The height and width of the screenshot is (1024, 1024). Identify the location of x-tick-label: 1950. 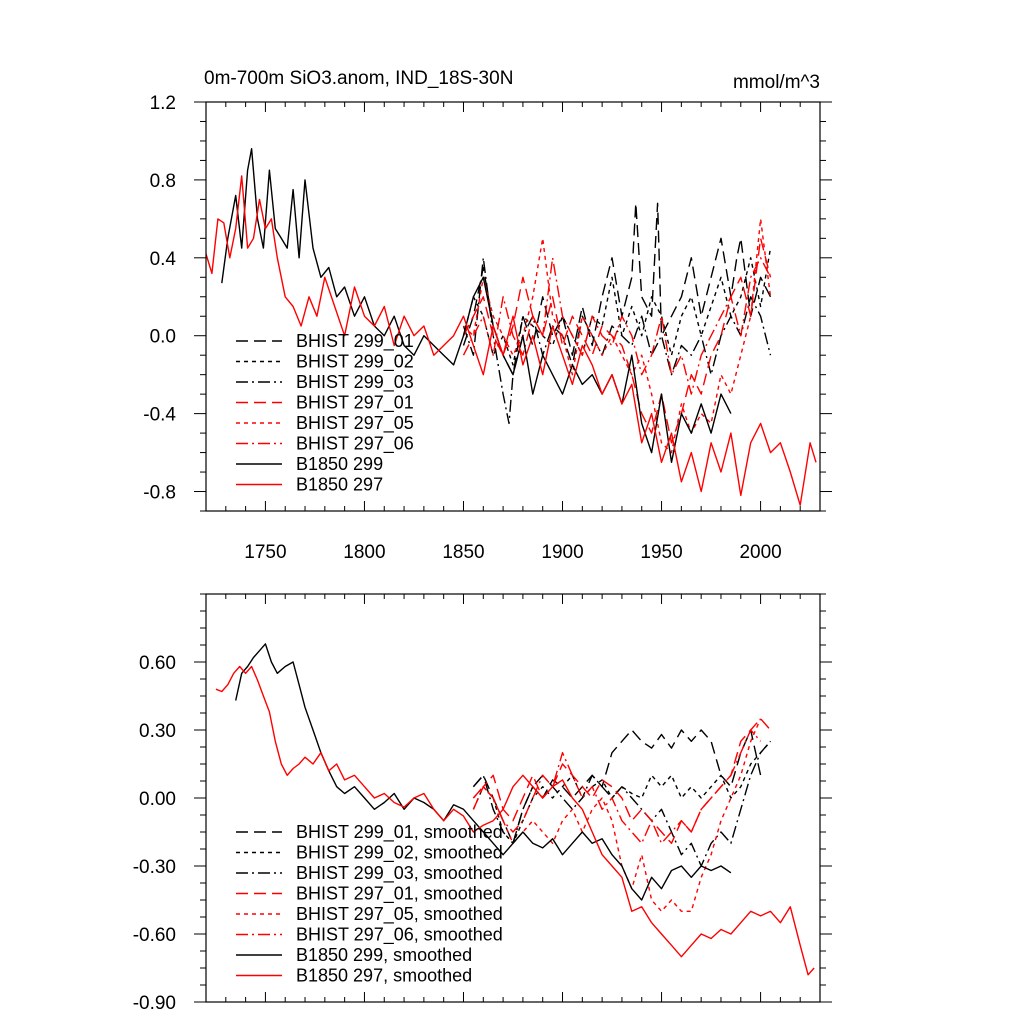
(661, 552).